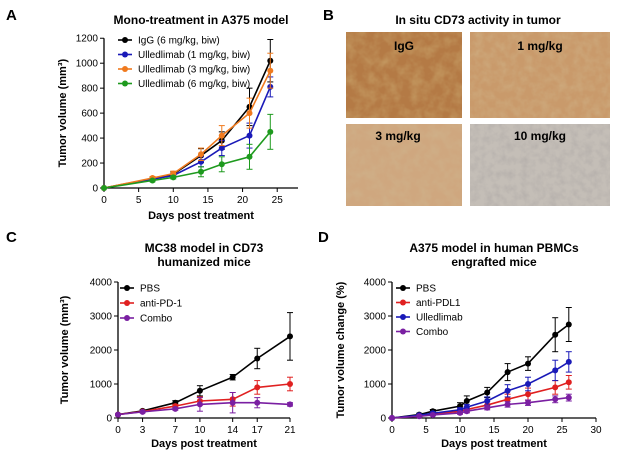 The height and width of the screenshot is (461, 629). Describe the element at coordinates (540, 136) in the screenshot. I see `histology-label-10mg: 10 mg/kg` at that location.